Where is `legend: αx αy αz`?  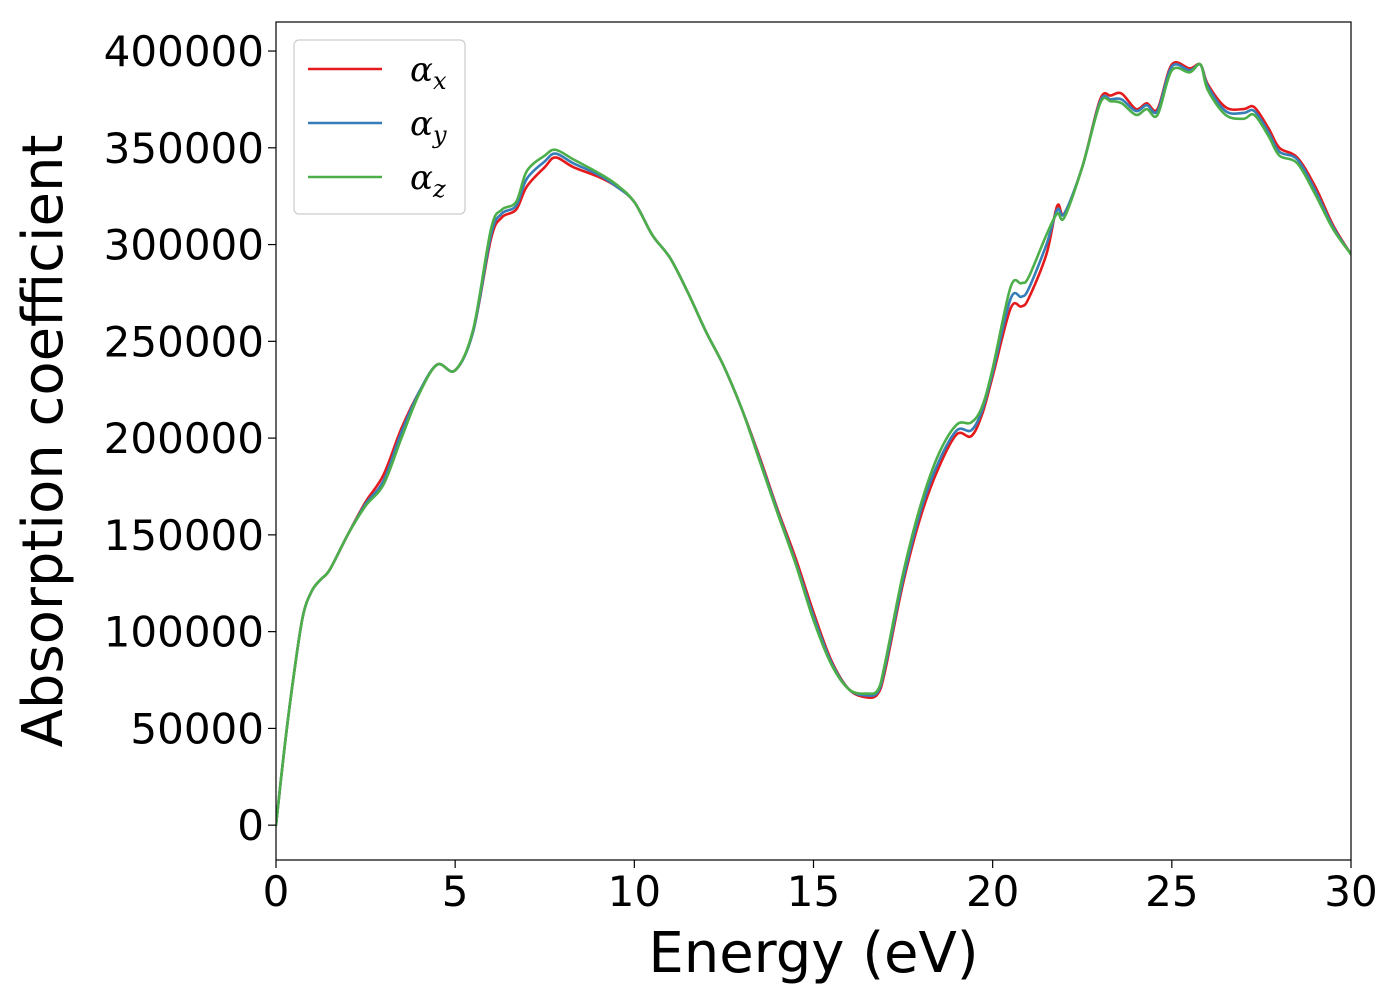 legend: αx αy αz is located at coordinates (379, 127).